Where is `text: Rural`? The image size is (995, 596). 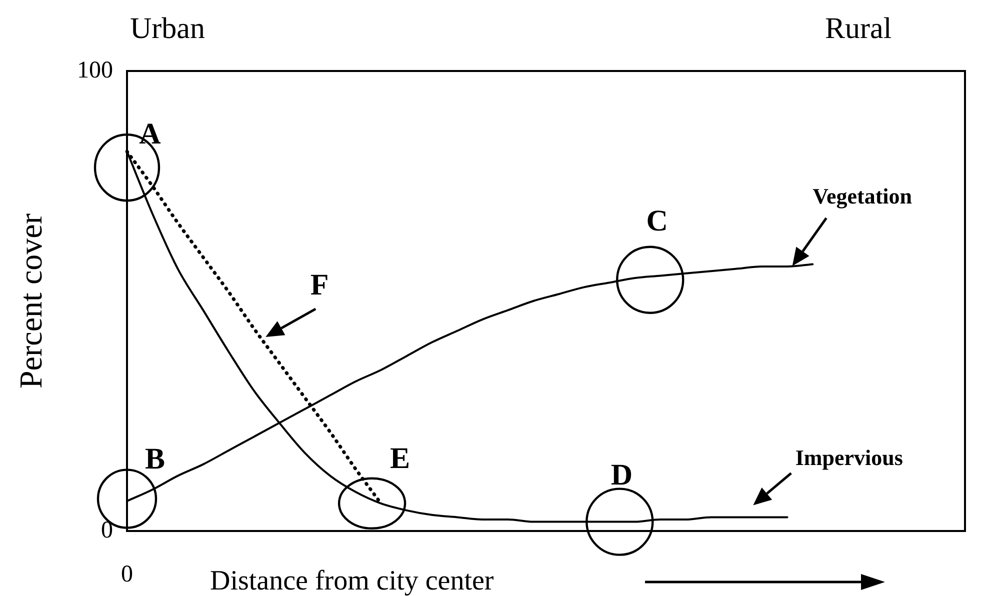 text: Rural is located at coordinates (858, 28).